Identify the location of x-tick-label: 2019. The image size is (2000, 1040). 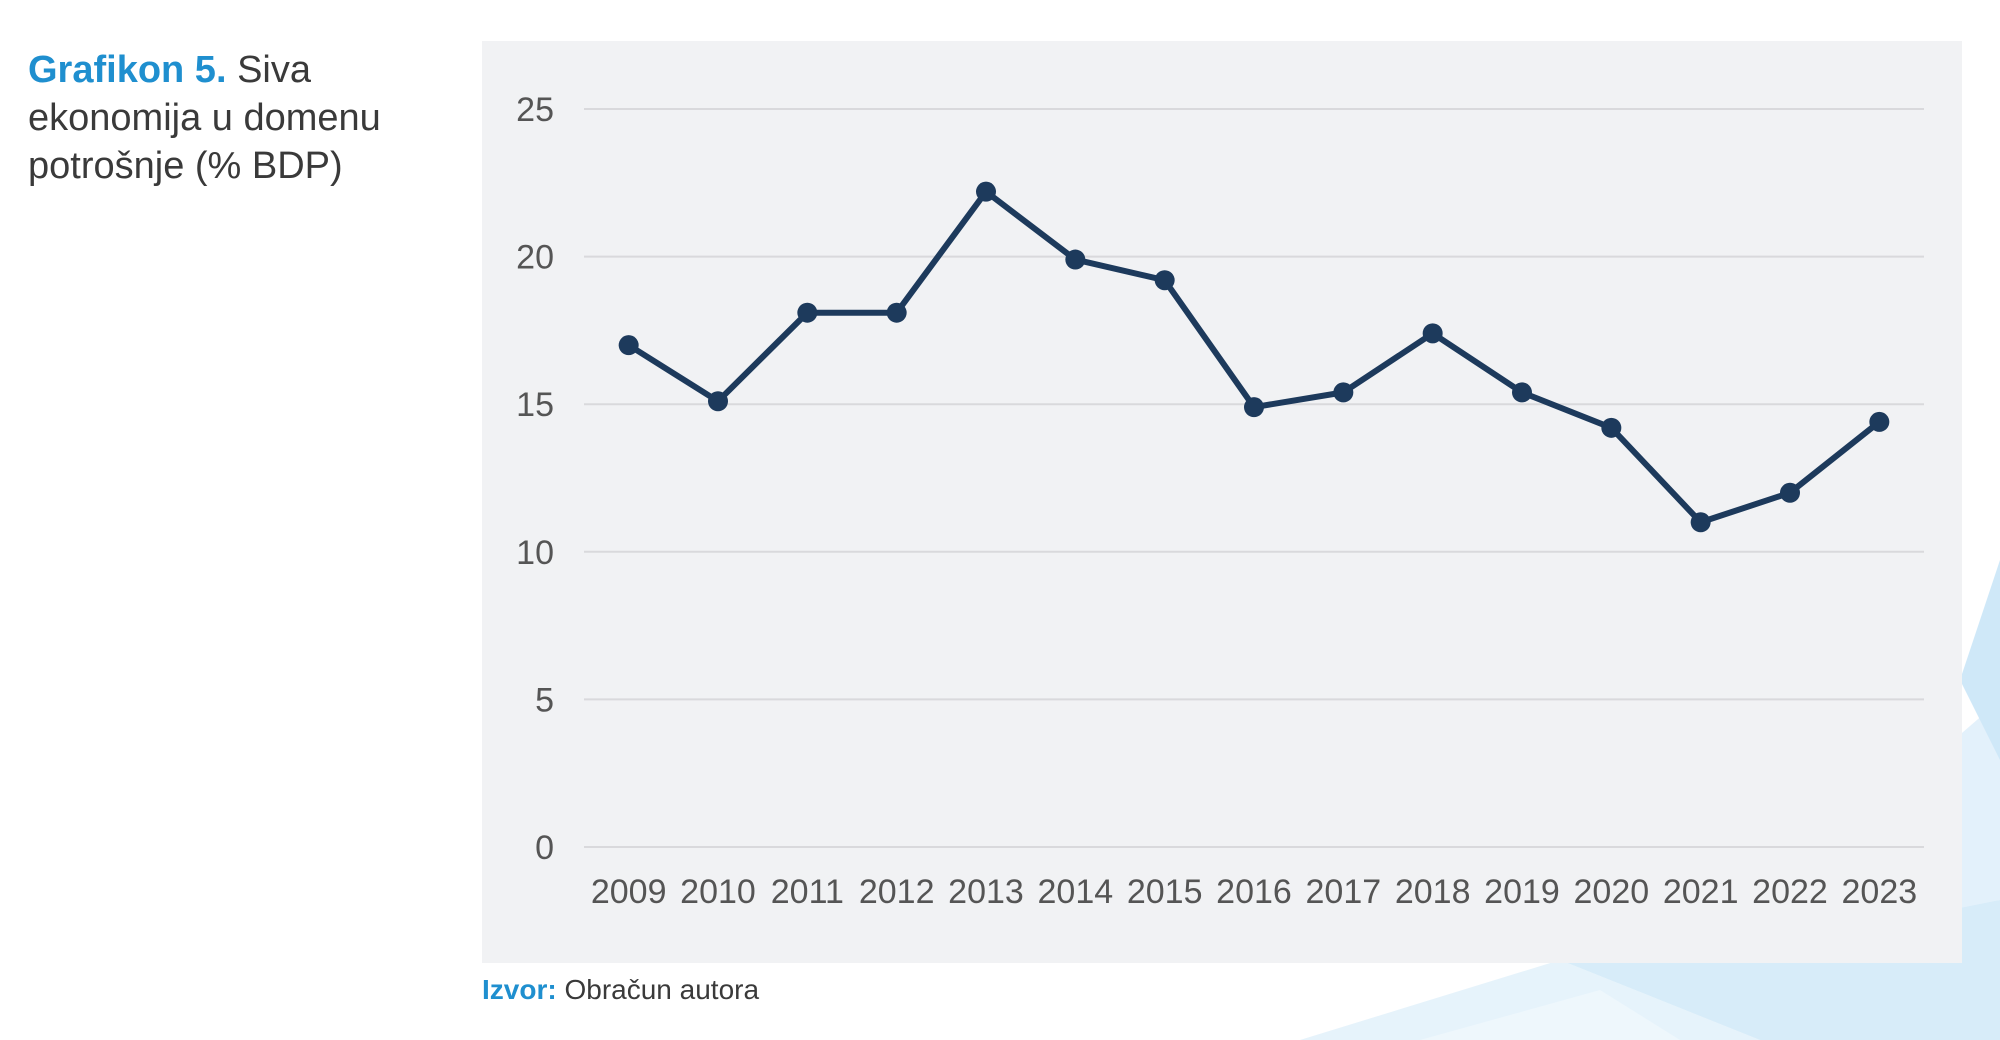
(1522, 892).